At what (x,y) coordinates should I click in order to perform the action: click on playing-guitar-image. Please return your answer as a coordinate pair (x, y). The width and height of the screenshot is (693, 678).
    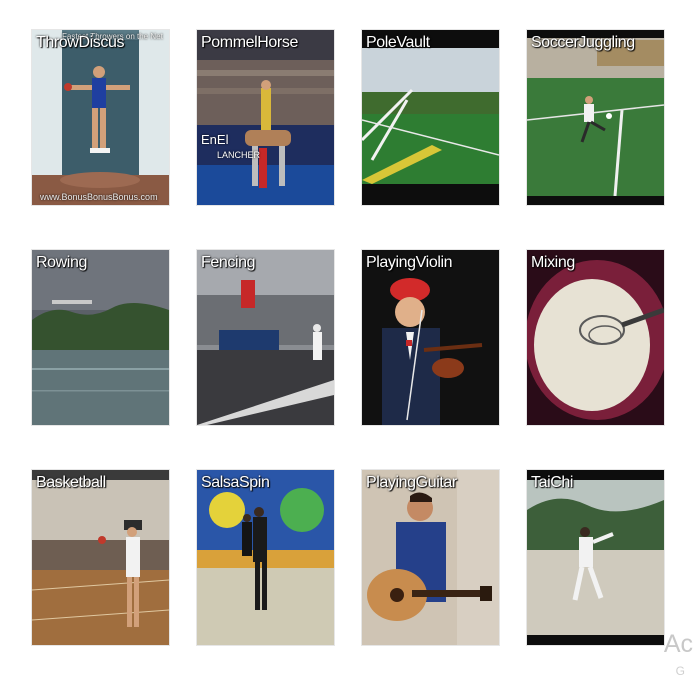
    Looking at the image, I should click on (430, 557).